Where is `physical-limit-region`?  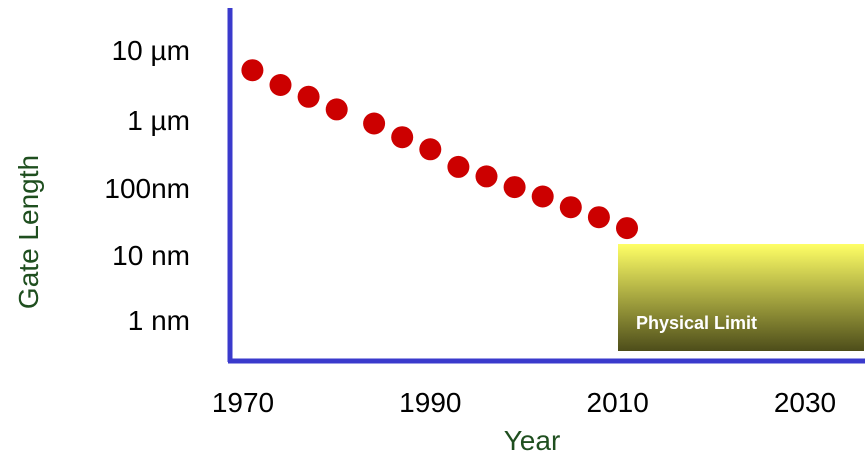 physical-limit-region is located at coordinates (741, 297).